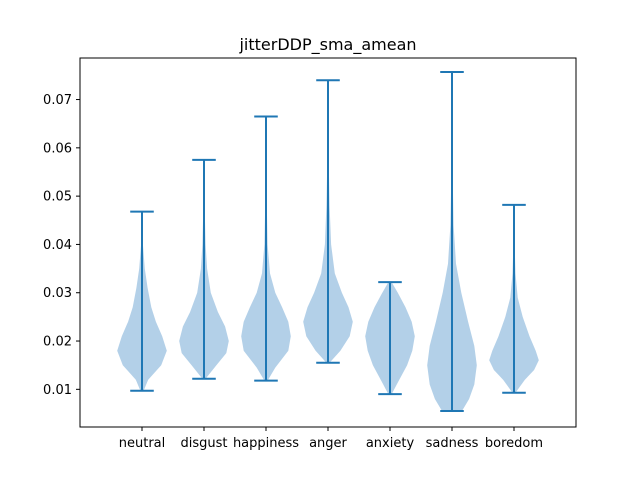 This screenshot has width=640, height=480. I want to click on x-tick-label-sadness: sadness, so click(452, 443).